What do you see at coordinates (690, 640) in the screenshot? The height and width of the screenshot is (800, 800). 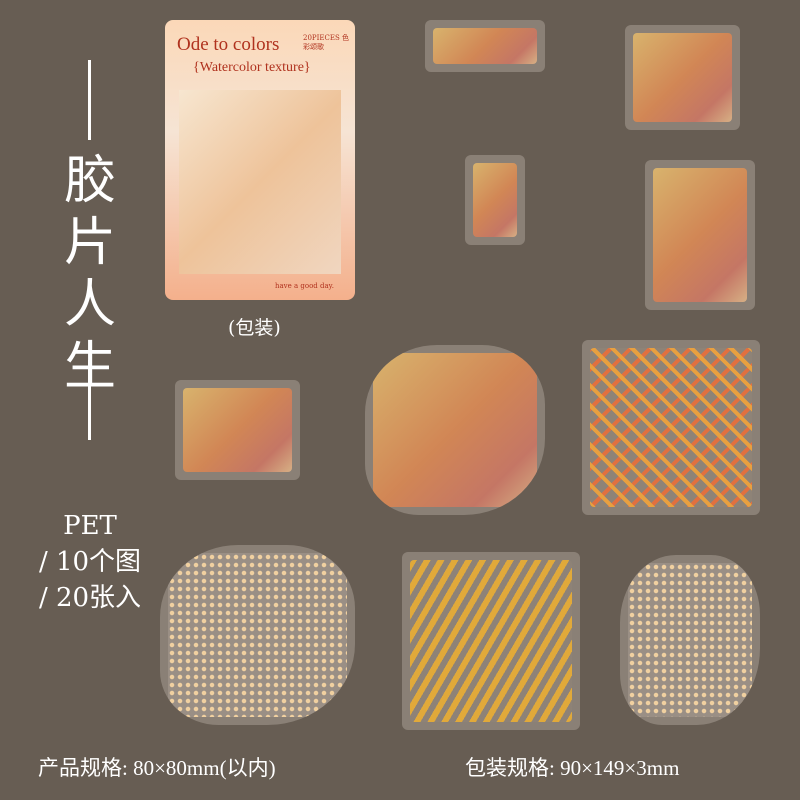 I see `sticker-dot-square` at bounding box center [690, 640].